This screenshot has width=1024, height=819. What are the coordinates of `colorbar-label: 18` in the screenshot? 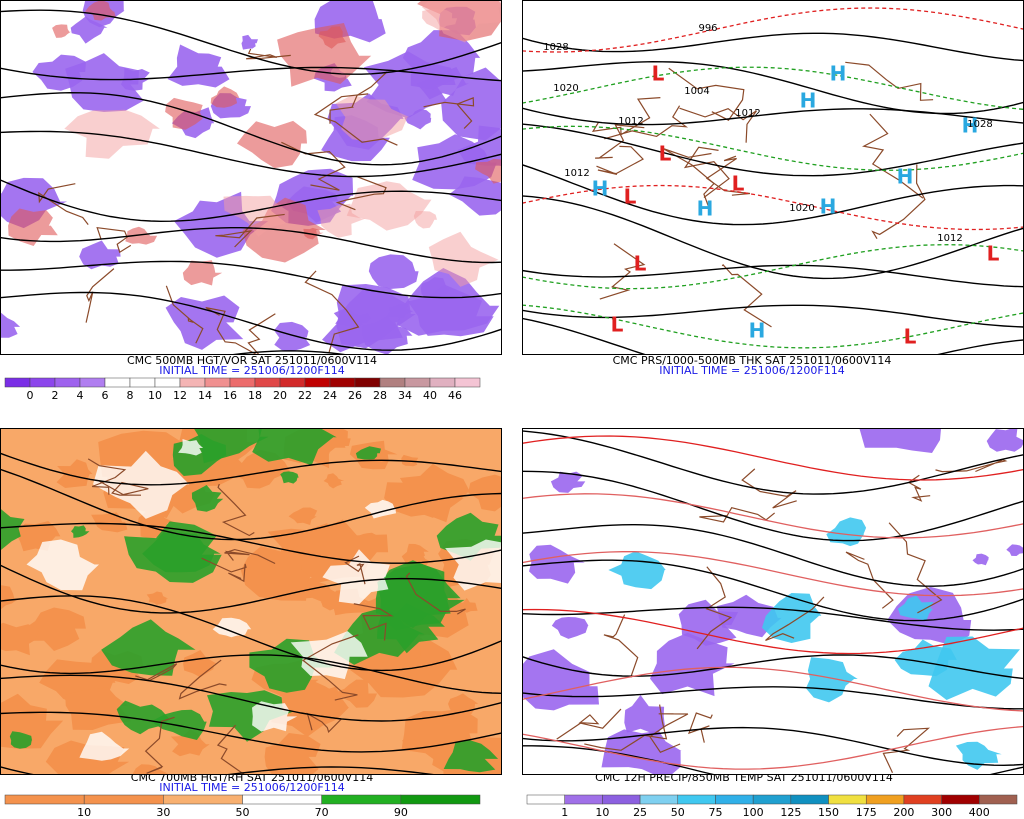 It's located at (255, 395).